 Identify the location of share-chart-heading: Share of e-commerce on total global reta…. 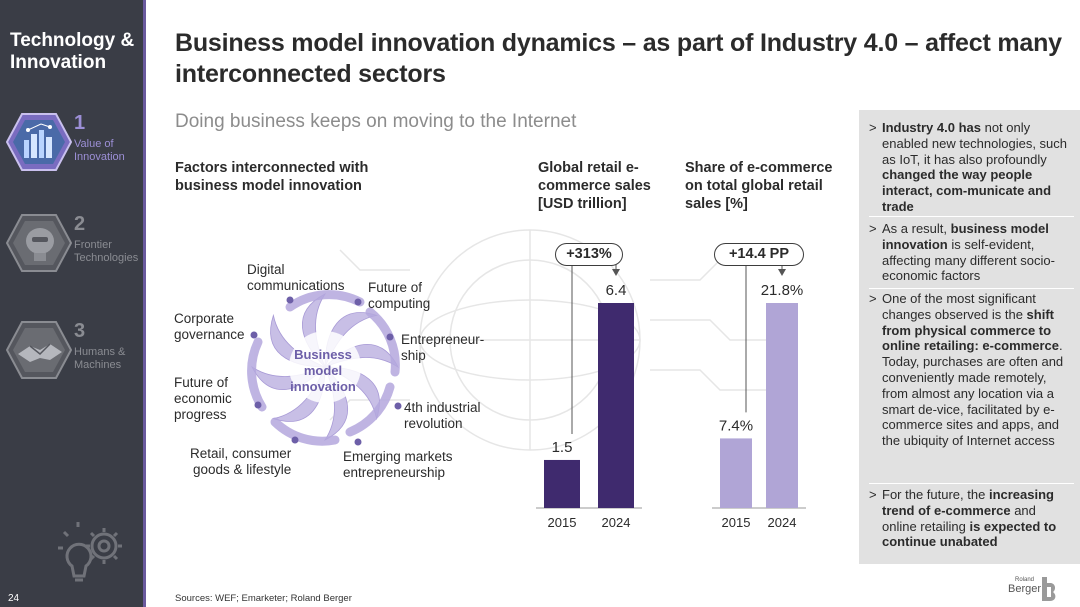
(765, 186).